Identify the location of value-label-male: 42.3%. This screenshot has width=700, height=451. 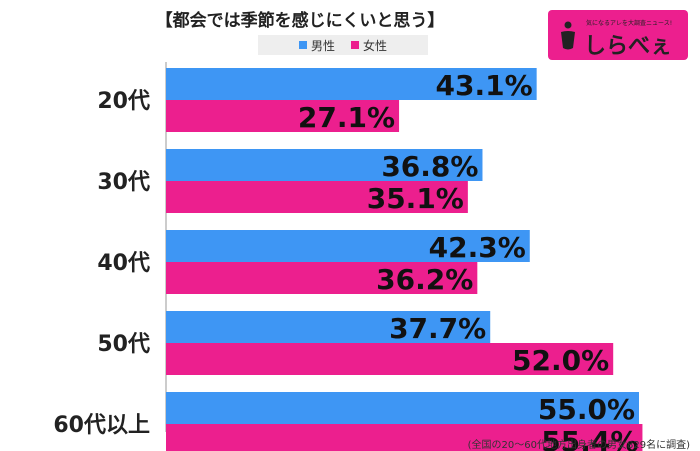
(477, 247).